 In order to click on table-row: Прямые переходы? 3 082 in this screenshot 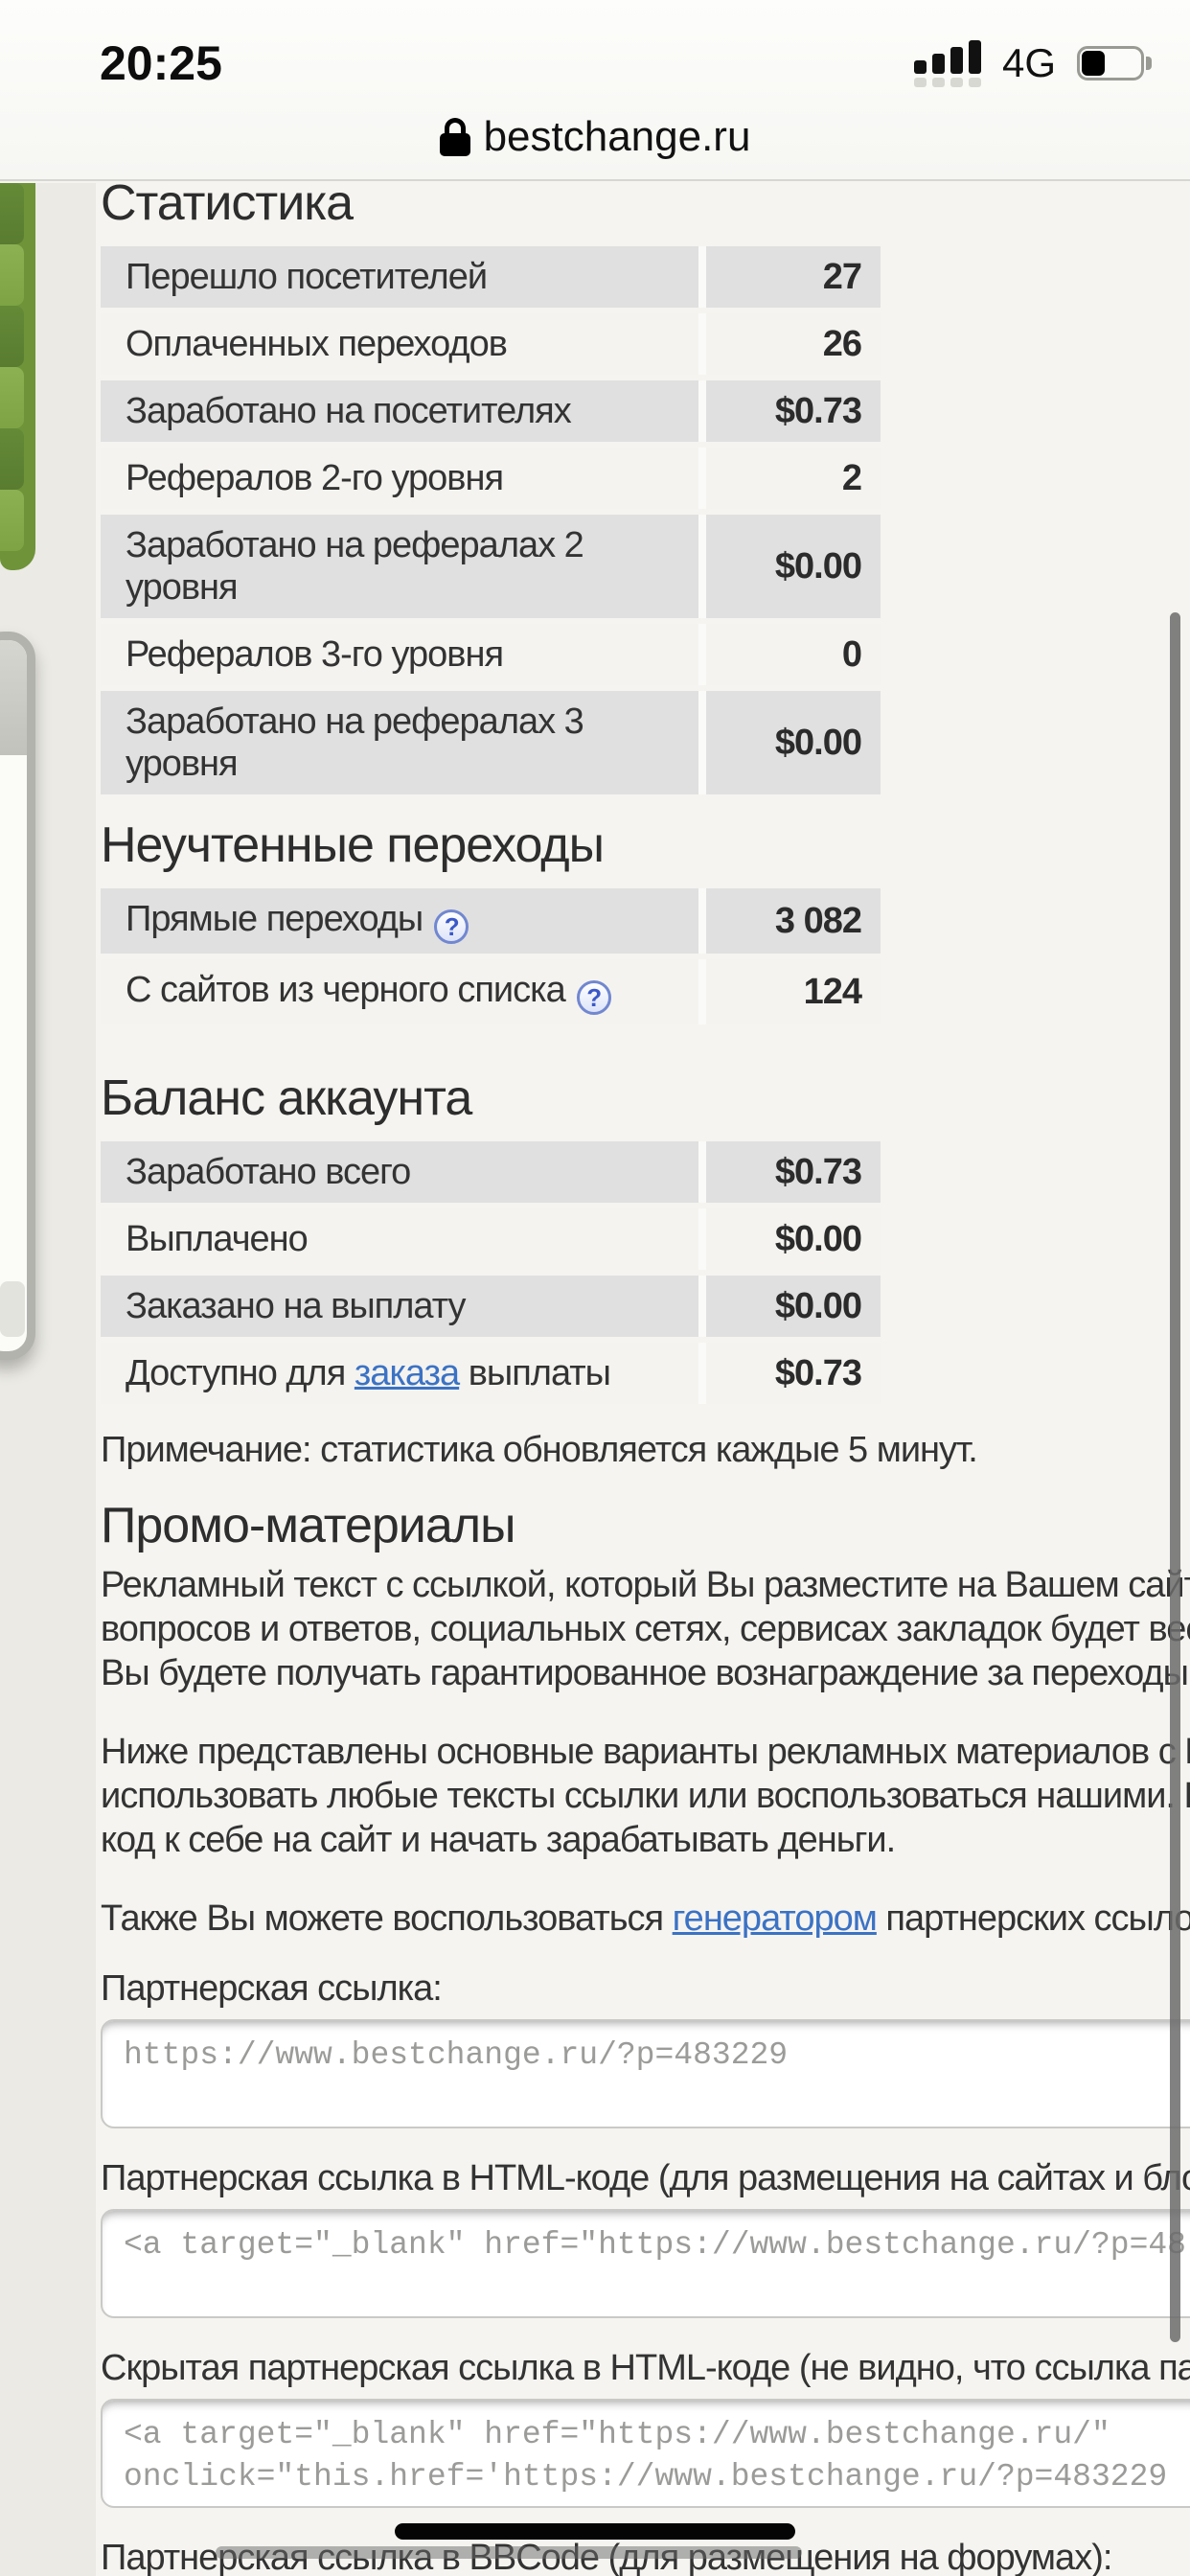, I will do `click(491, 921)`.